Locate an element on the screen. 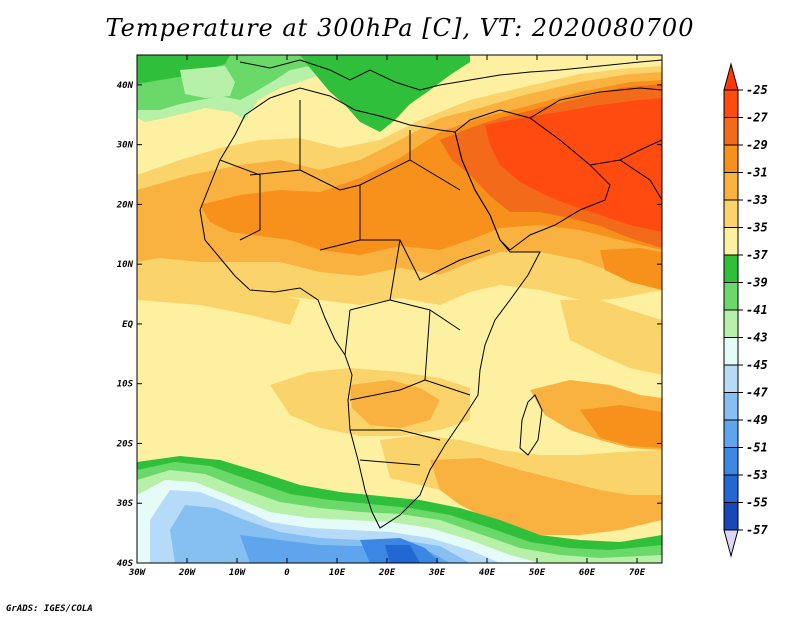 The image size is (800, 618). colorbar-label: -27 is located at coordinates (757, 118).